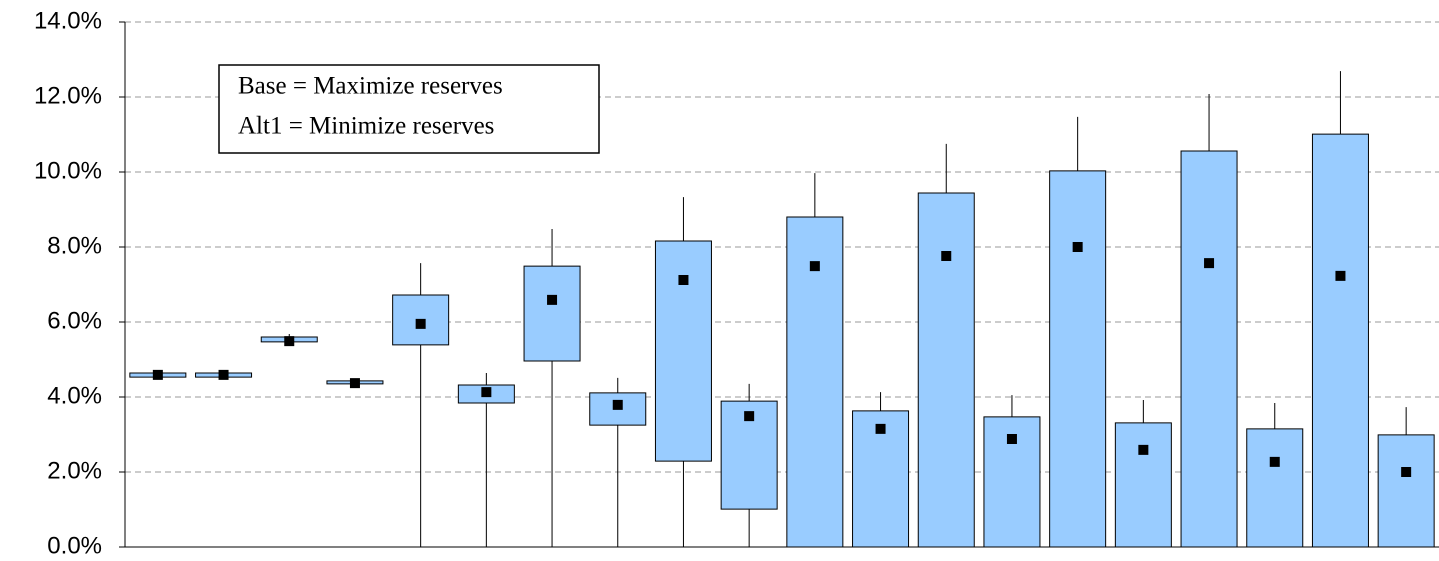  Describe the element at coordinates (74, 470) in the screenshot. I see `y-tick-label: 2.0%` at that location.